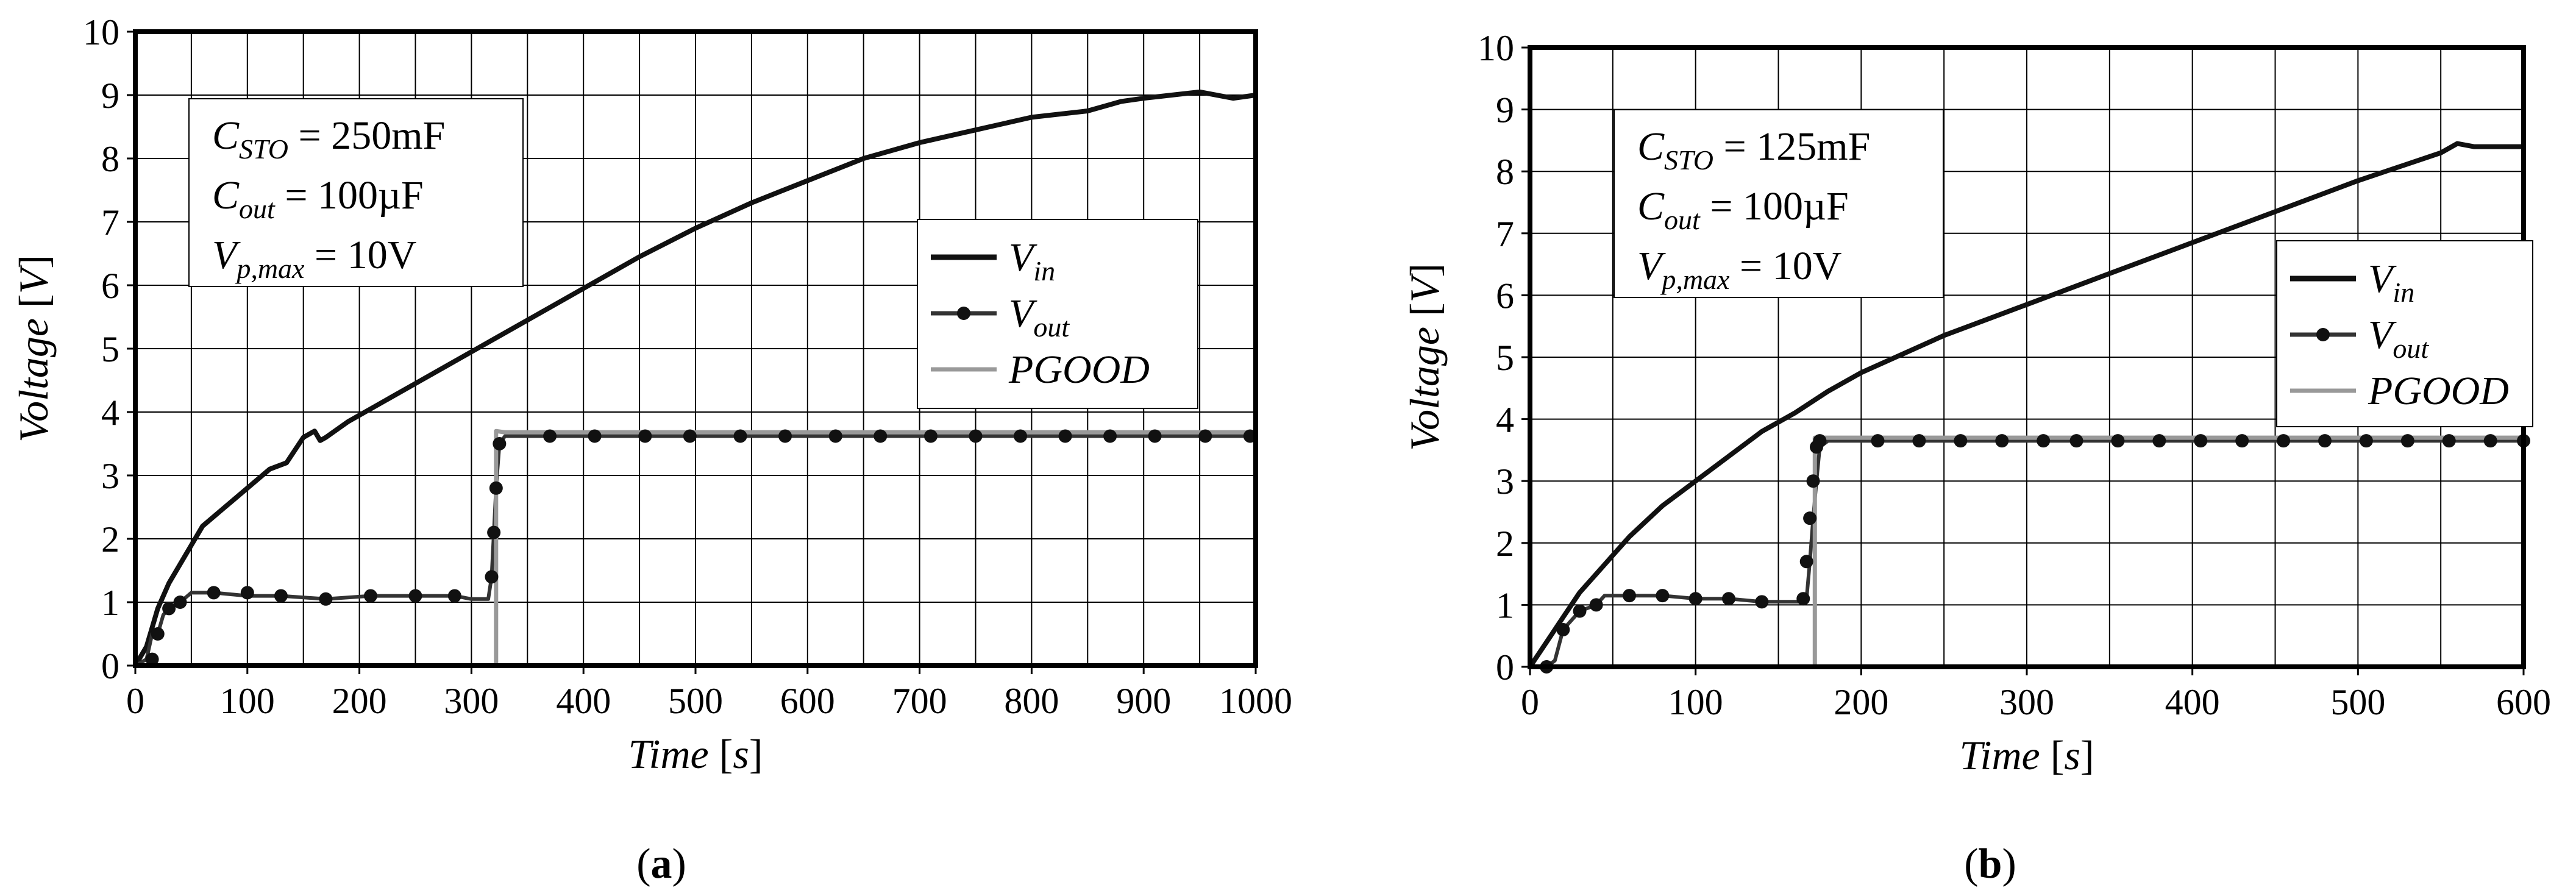  Describe the element at coordinates (1651, 146) in the screenshot. I see `annotation-symbol: C` at that location.